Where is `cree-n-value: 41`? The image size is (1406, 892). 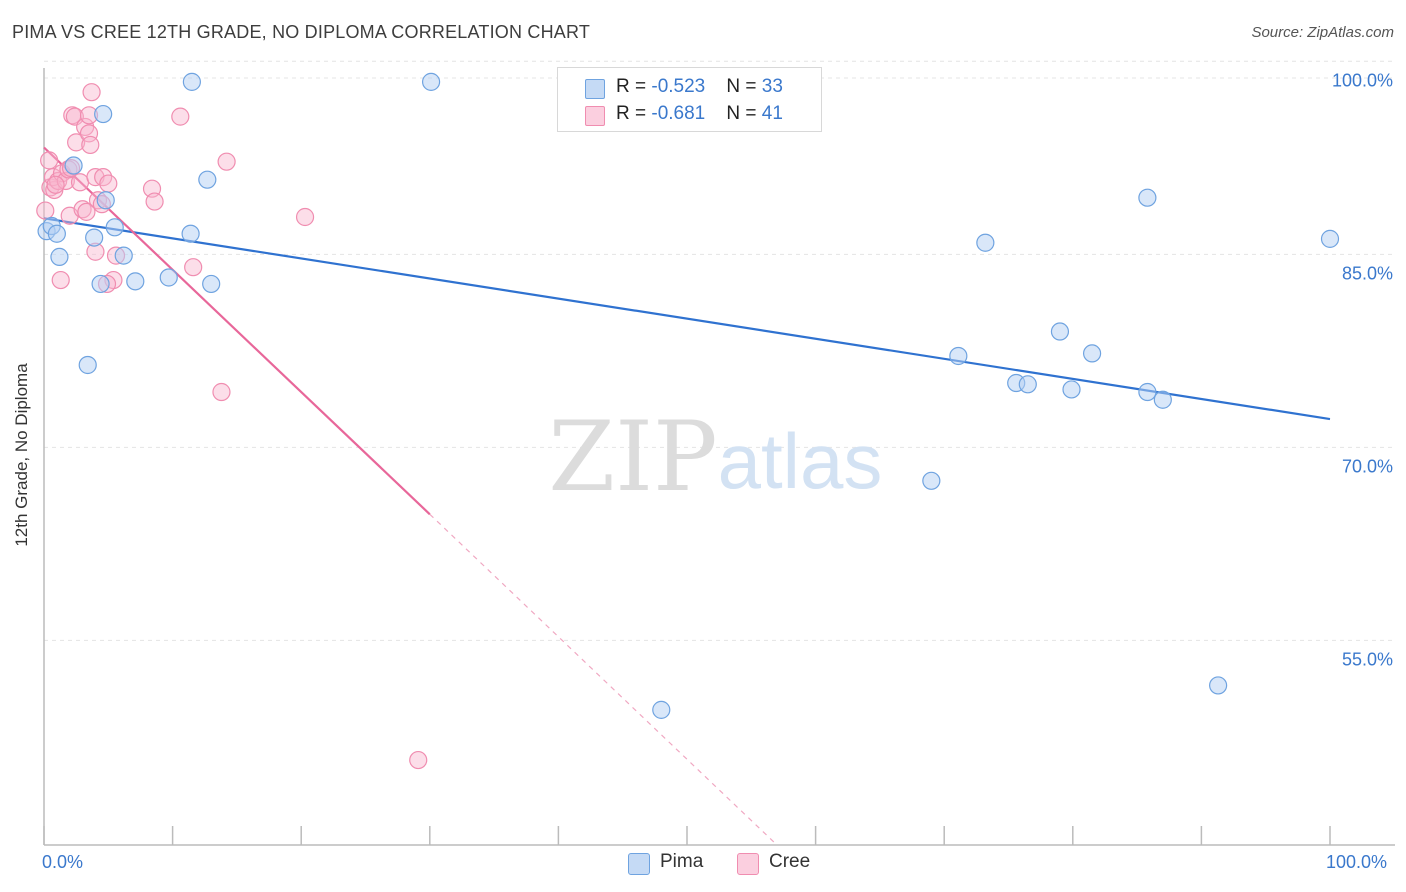
cree-n-value: 41 is located at coordinates (772, 113).